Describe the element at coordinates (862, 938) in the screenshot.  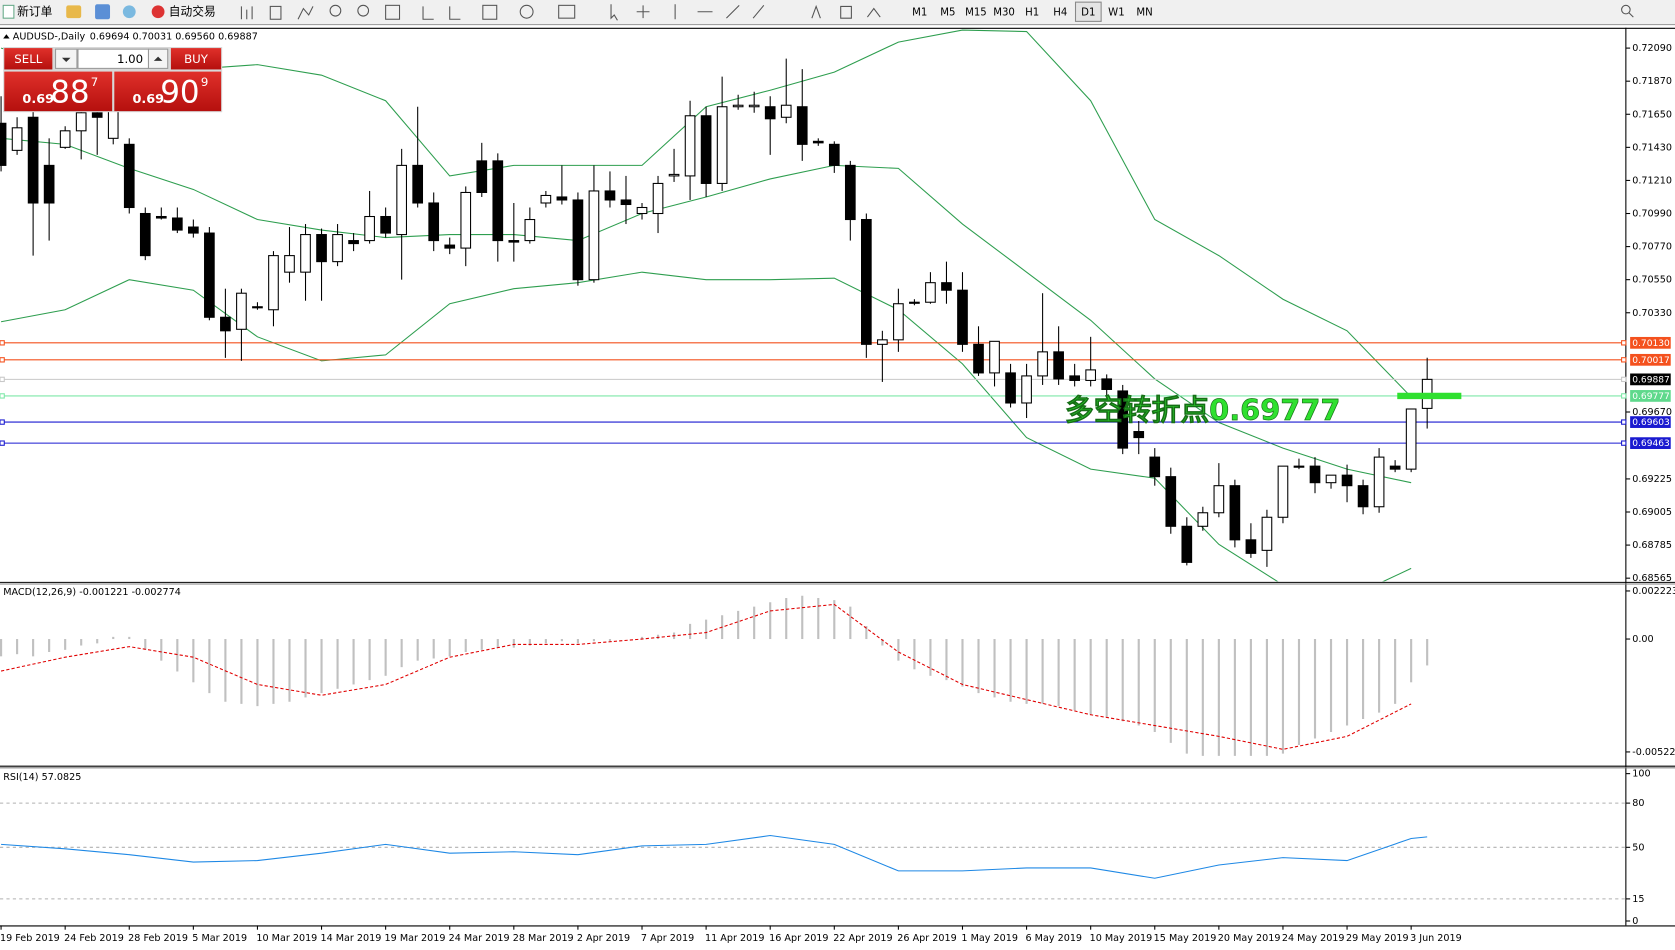
I see `x-tick-label: 22 Apr 2019` at that location.